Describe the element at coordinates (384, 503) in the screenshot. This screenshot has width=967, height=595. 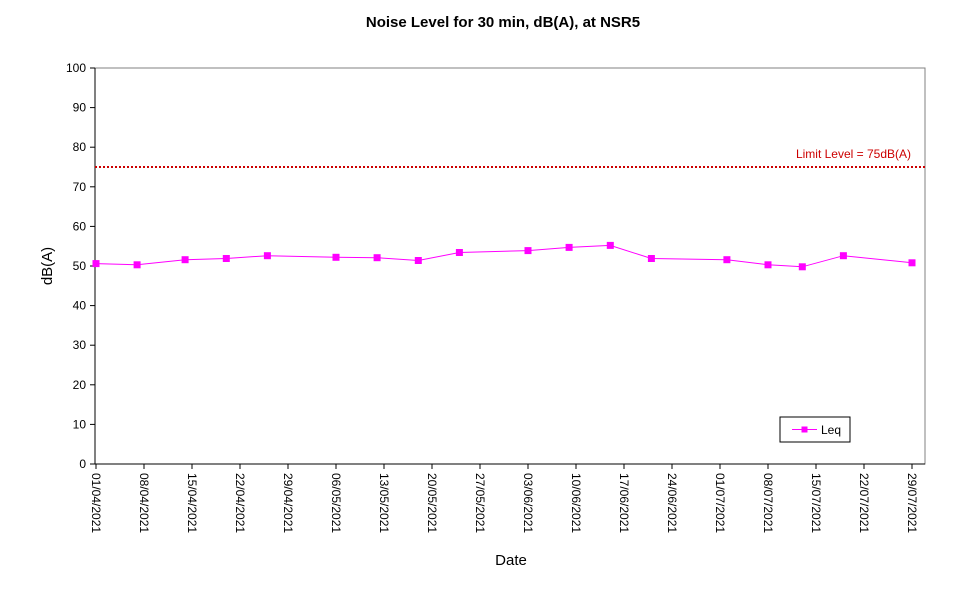
I see `x-tick-label: 13/05/2021` at that location.